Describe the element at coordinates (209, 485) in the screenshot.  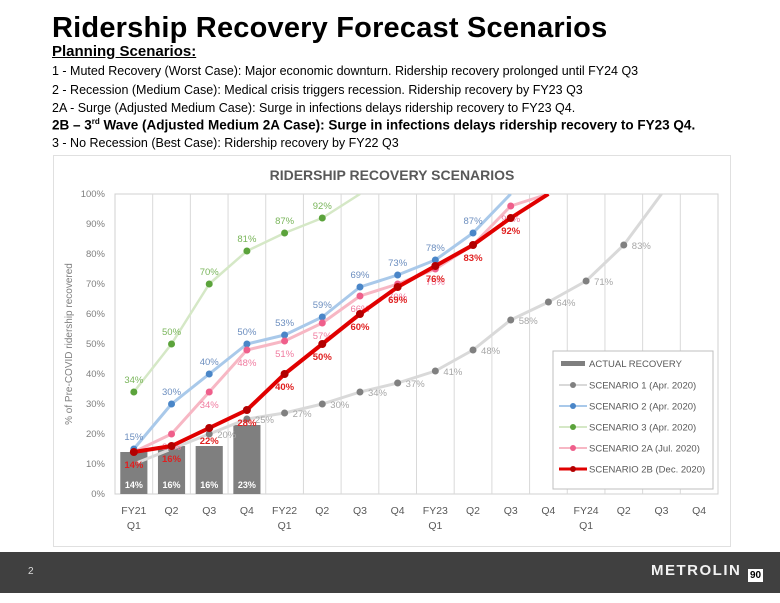
I see `bar-label: 16%` at that location.